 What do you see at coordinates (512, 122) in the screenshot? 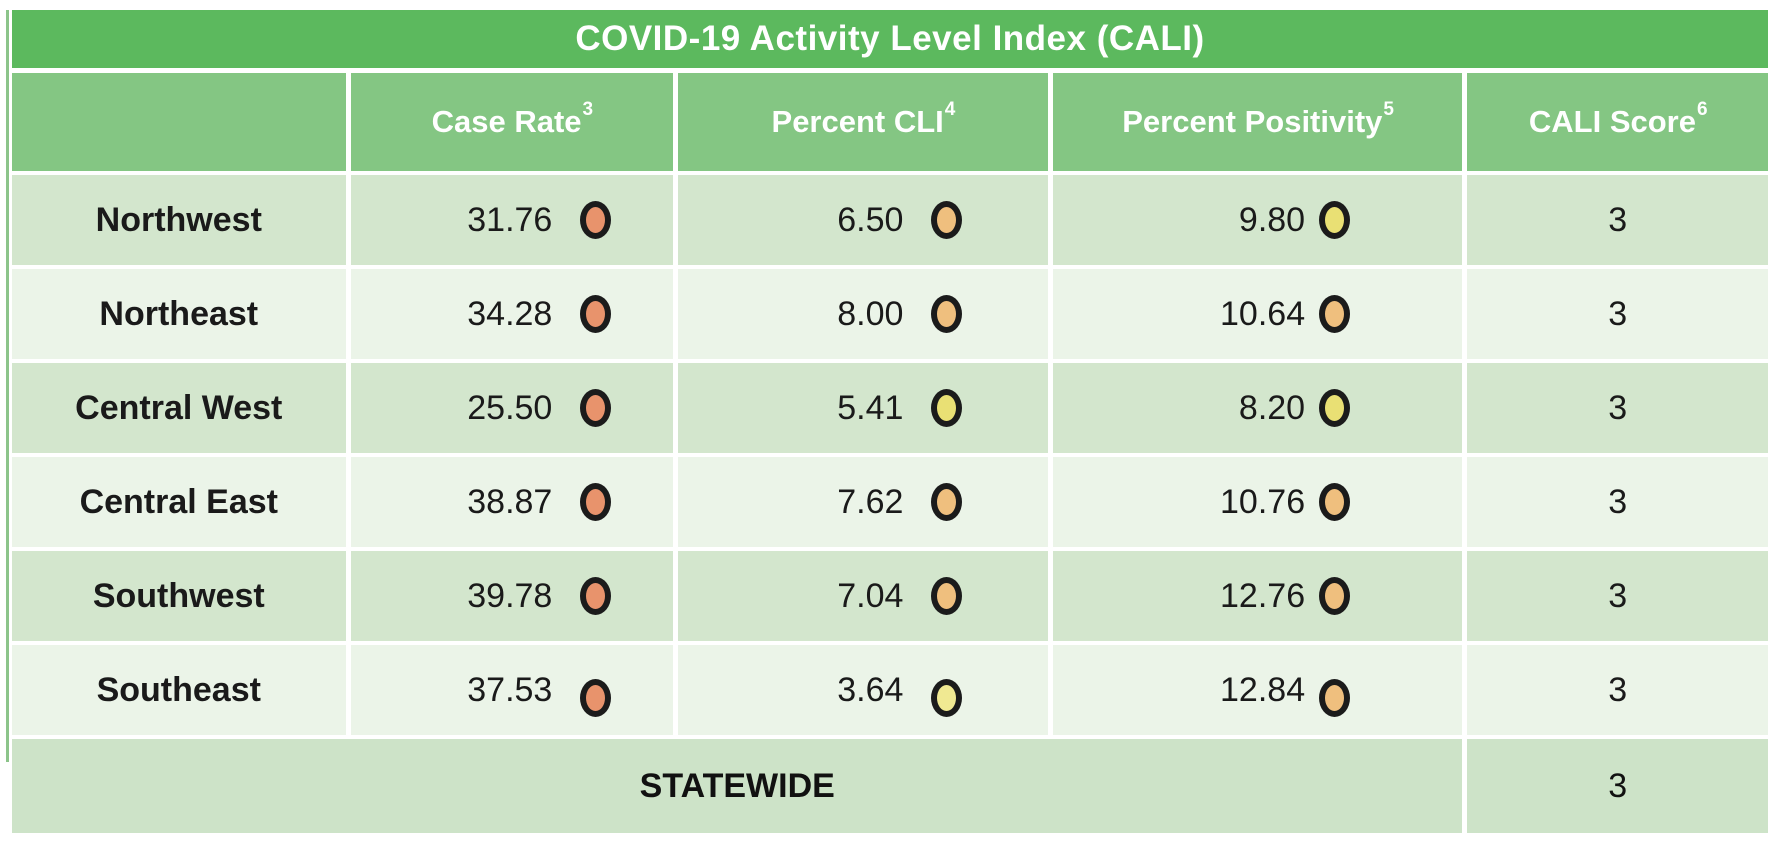
I see `column-header-case-rate: Case Rate 3` at bounding box center [512, 122].